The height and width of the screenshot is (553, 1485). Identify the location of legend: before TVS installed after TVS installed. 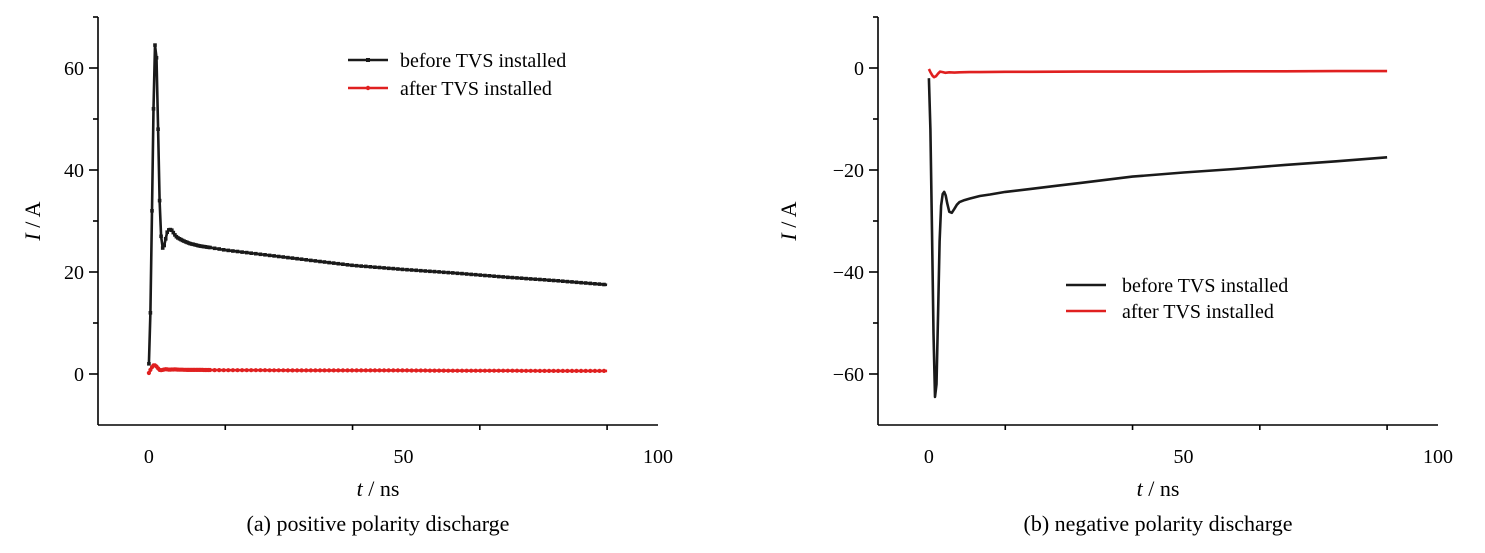
(457, 75).